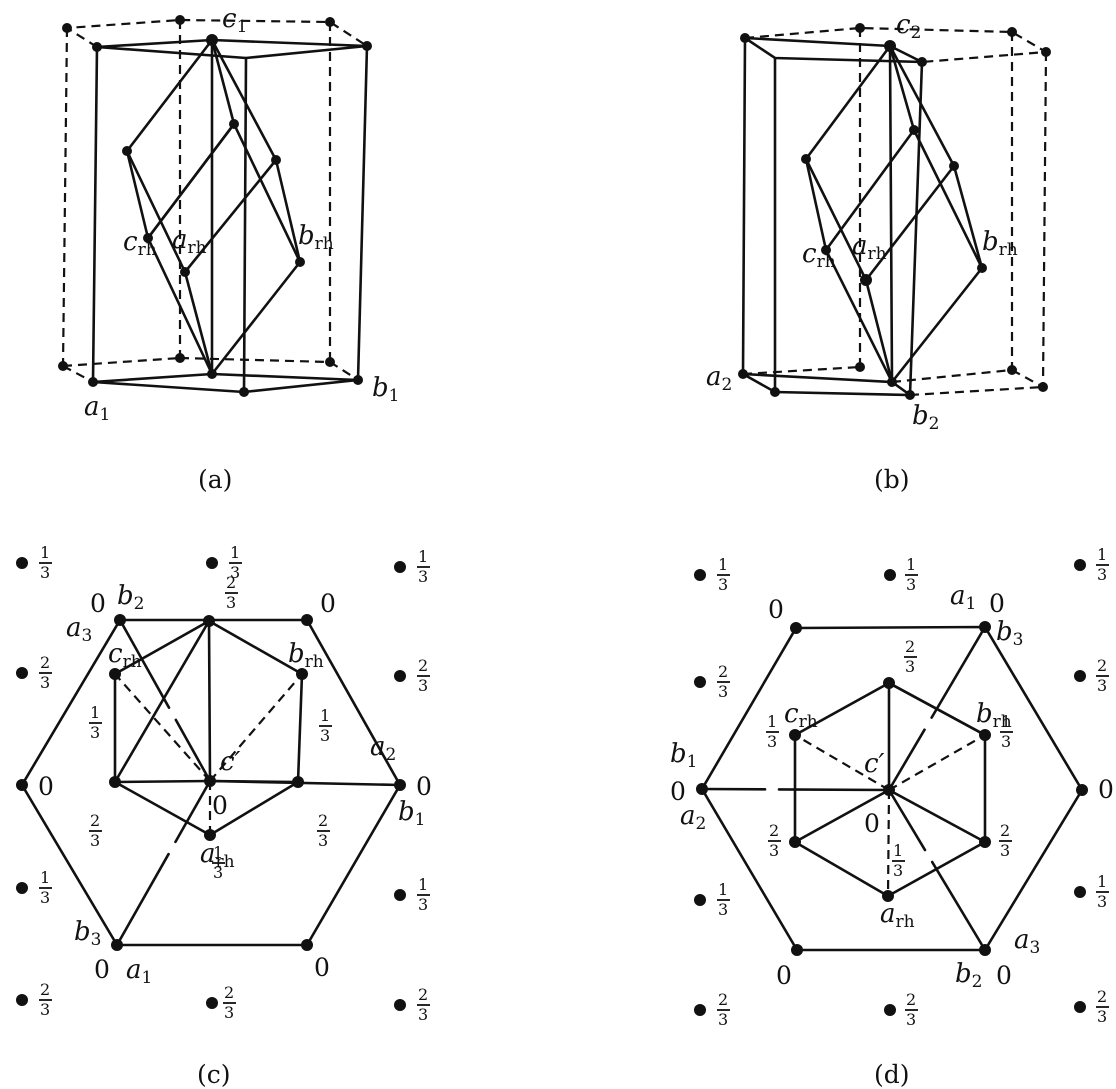  What do you see at coordinates (316, 237) in the screenshot?
I see `panel-a-label-b-rh: brh` at bounding box center [316, 237].